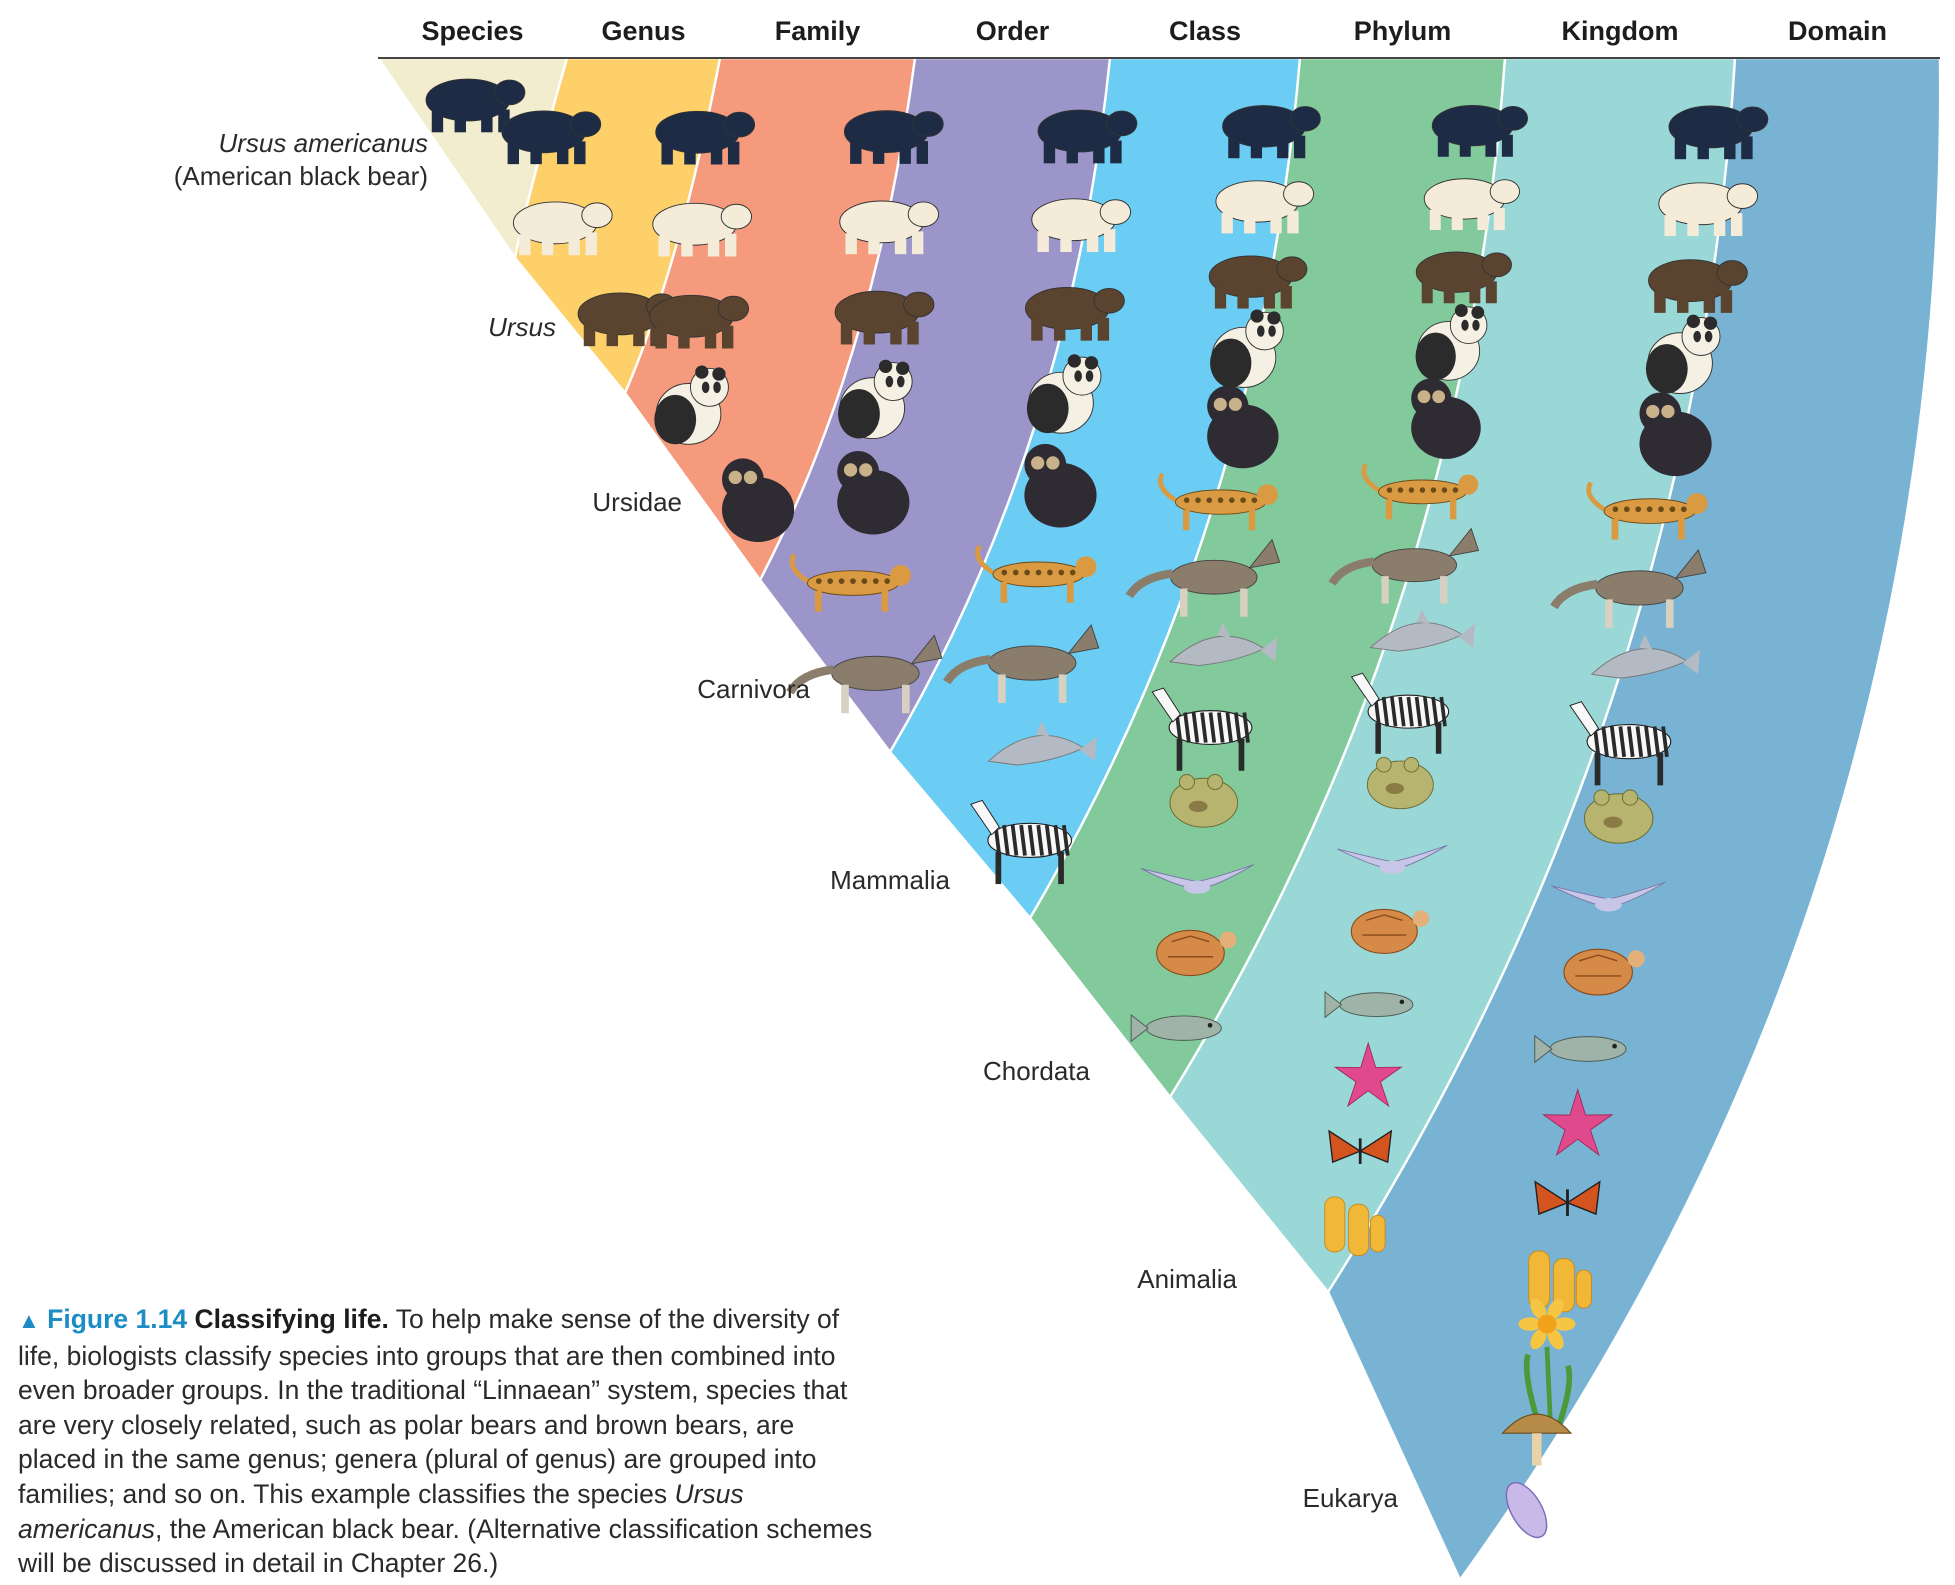 This screenshot has height=1585, width=1955. Describe the element at coordinates (1403, 31) in the screenshot. I see `header-phylum: Phylum` at that location.